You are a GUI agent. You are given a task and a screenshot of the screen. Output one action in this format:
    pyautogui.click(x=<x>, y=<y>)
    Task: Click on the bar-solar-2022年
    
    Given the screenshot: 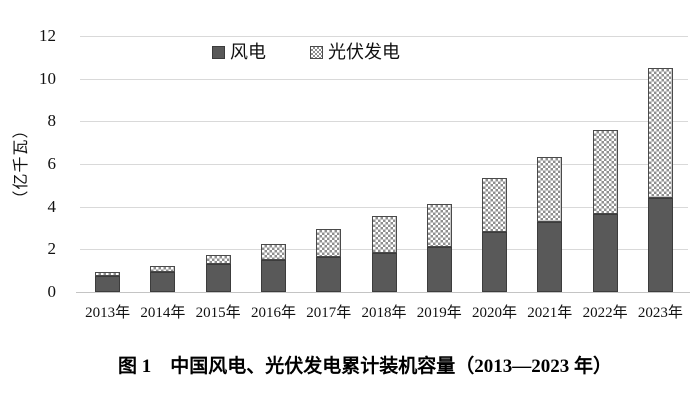 What is the action you would take?
    pyautogui.click(x=605, y=172)
    